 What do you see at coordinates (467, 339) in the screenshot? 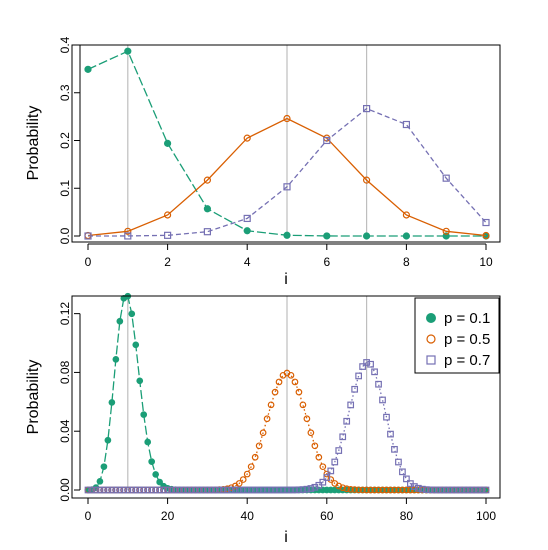
I see `legend-label-p05: p = 0.5` at bounding box center [467, 339].